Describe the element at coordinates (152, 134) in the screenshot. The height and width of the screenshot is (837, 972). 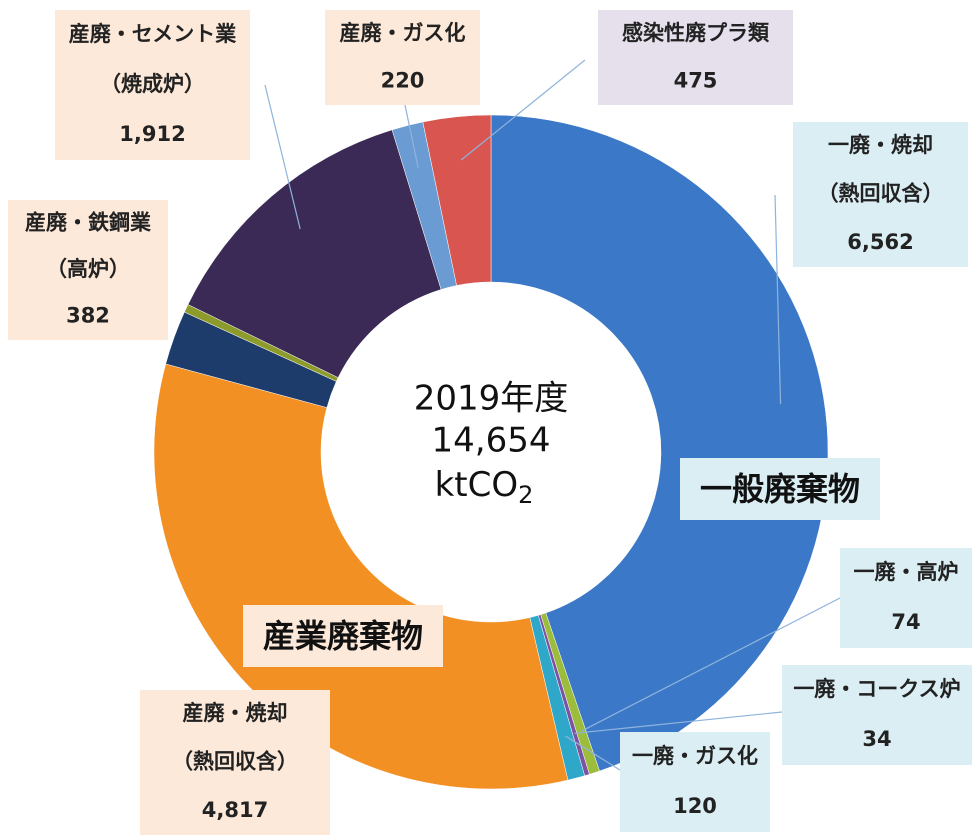
I see `value-label: 1,912` at that location.